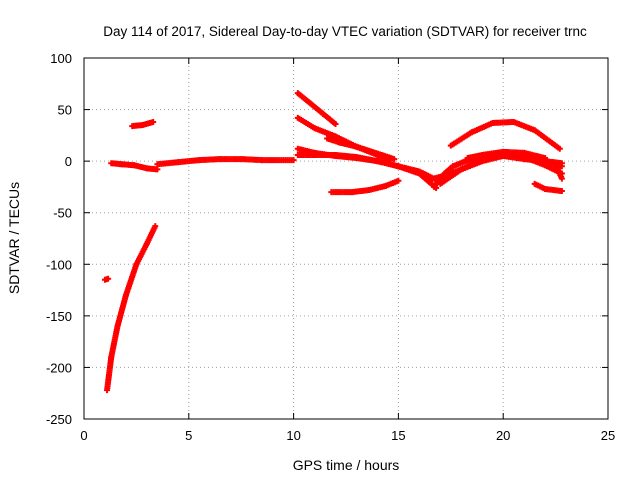 The image size is (640, 480). What do you see at coordinates (398, 435) in the screenshot?
I see `x-tick-label: 15` at bounding box center [398, 435].